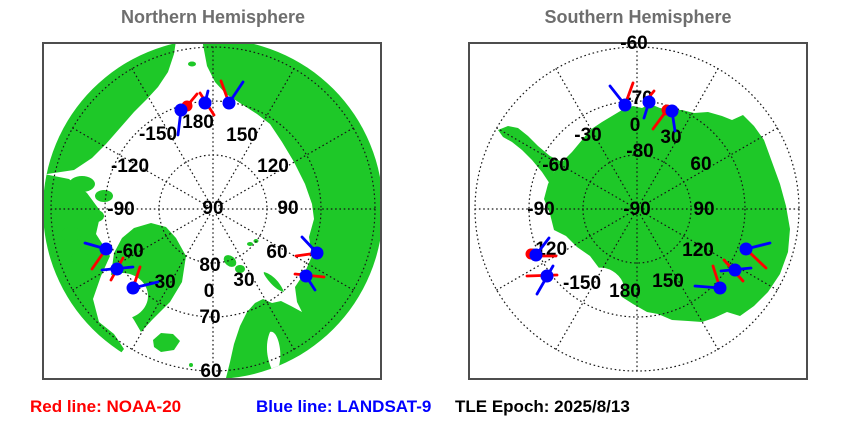 This screenshot has height=425, width=850. Describe the element at coordinates (192, 64) in the screenshot. I see `island-wrangel` at that location.